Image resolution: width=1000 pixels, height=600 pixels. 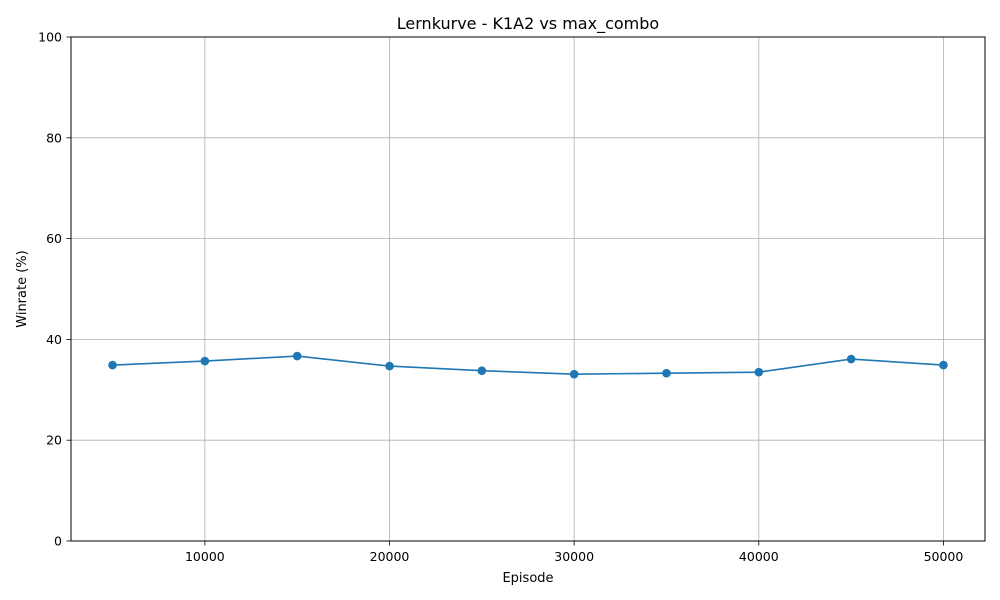 I want to click on x-axis-label: Episode, so click(x=527, y=578).